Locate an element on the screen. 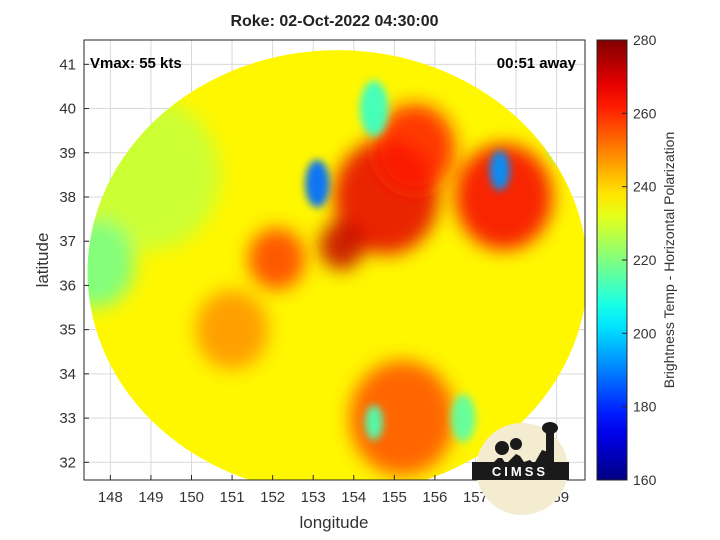 Image resolution: width=720 pixels, height=540 pixels. colorbar-tick-label: 240 is located at coordinates (645, 187).